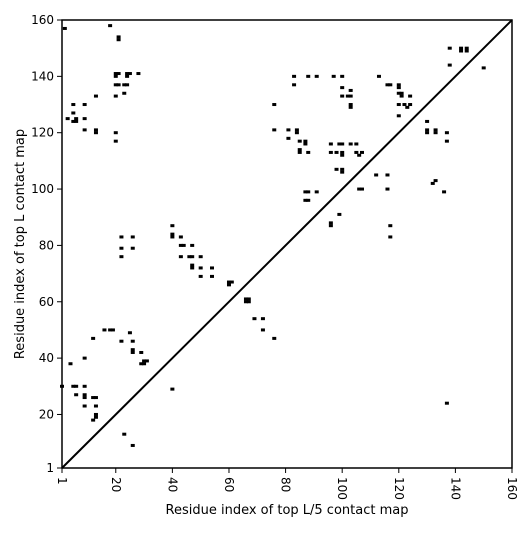  Describe the element at coordinates (399, 488) in the screenshot. I see `x-tick-label: 120` at that location.